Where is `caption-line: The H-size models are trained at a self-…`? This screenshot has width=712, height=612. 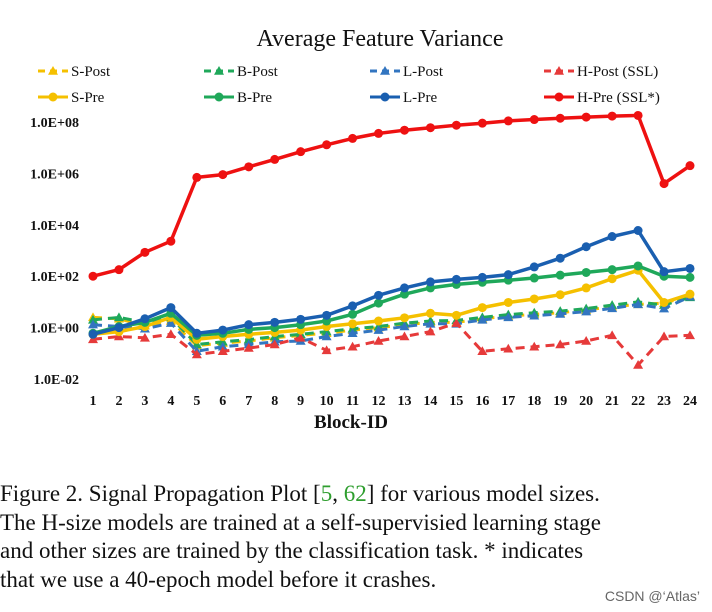 caption-line: The H-size models are trained at a self-… is located at coordinates (300, 522).